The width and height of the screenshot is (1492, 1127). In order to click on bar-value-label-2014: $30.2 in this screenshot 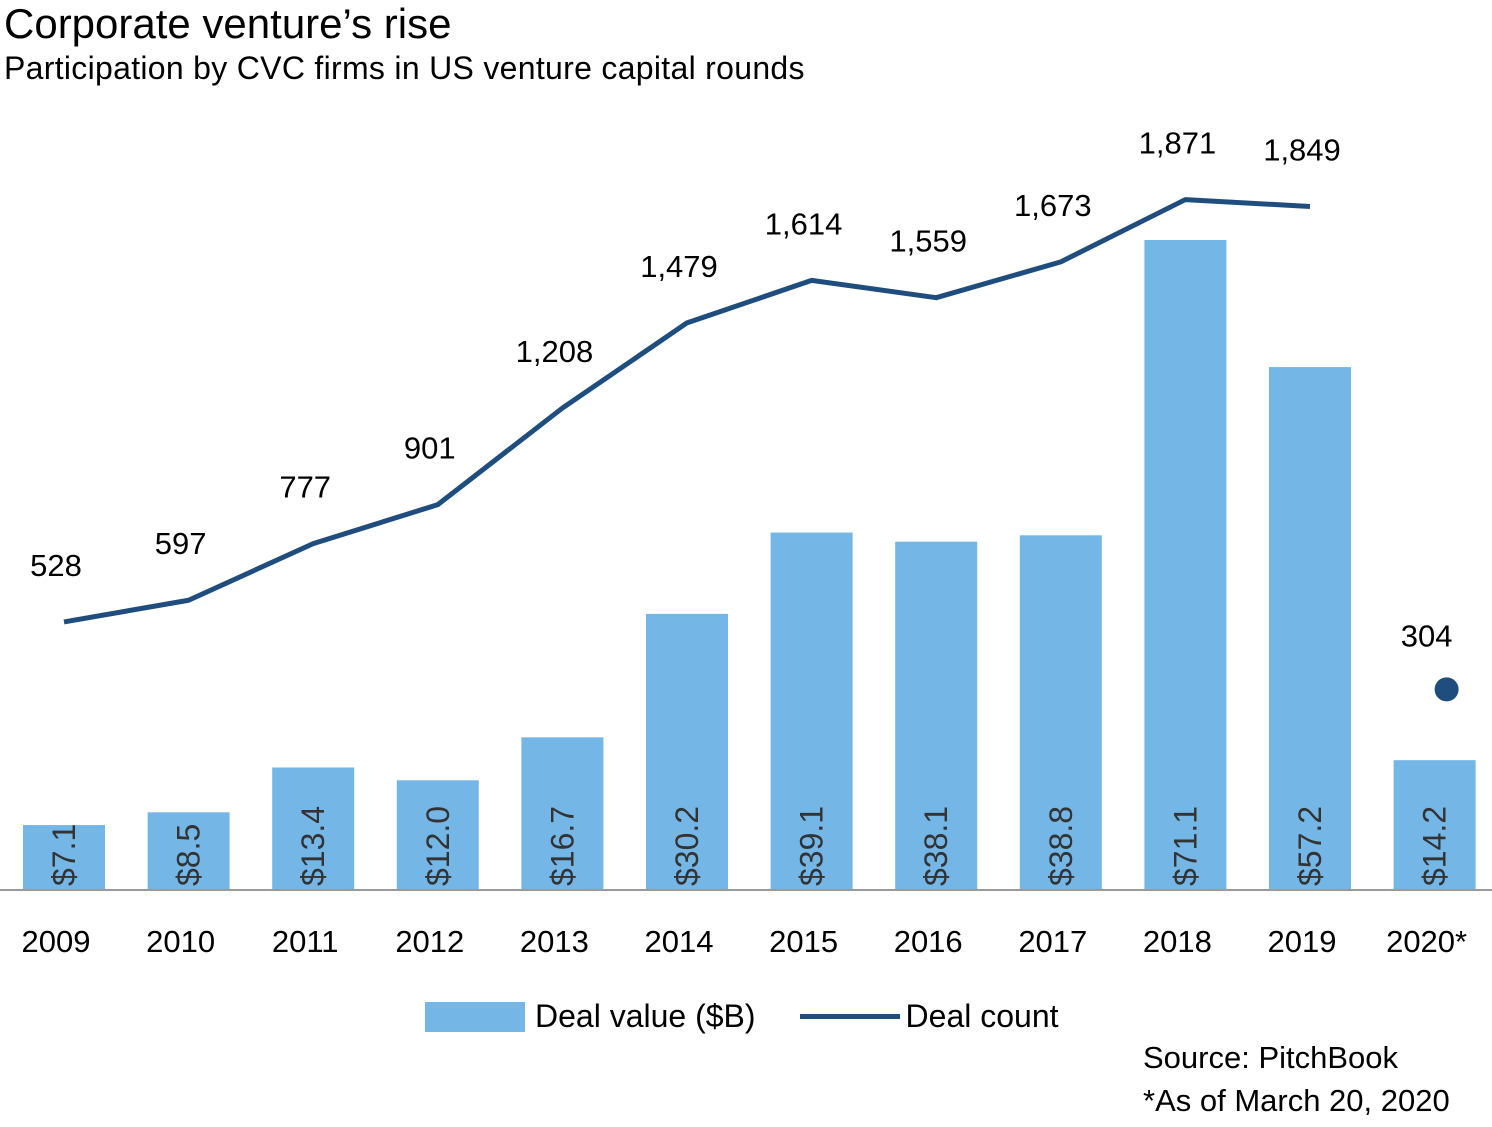, I will do `click(687, 846)`.